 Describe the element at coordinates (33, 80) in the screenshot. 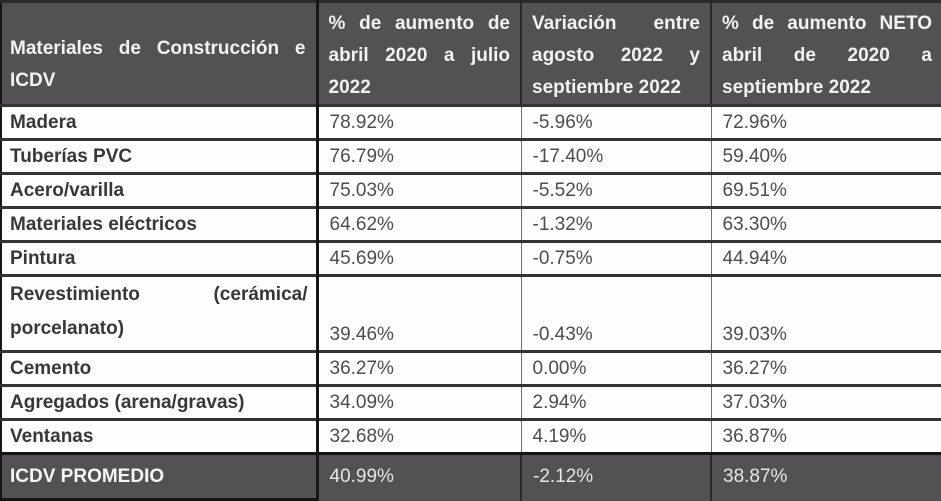

I see `header-line: ICDV` at that location.